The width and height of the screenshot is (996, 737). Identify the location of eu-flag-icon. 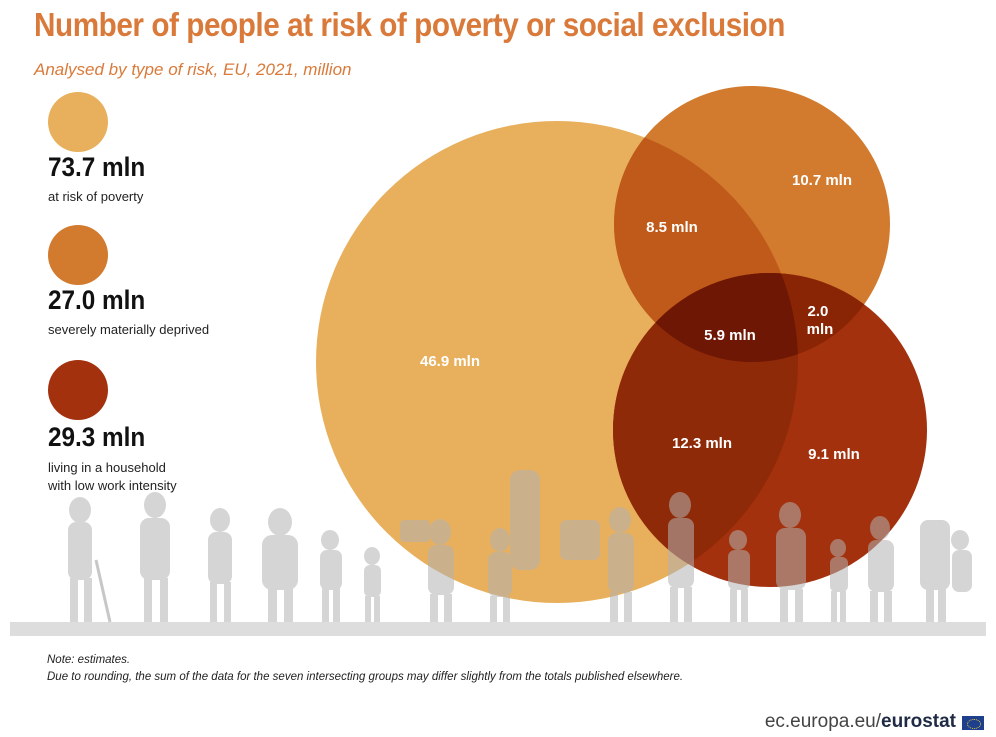
(973, 723).